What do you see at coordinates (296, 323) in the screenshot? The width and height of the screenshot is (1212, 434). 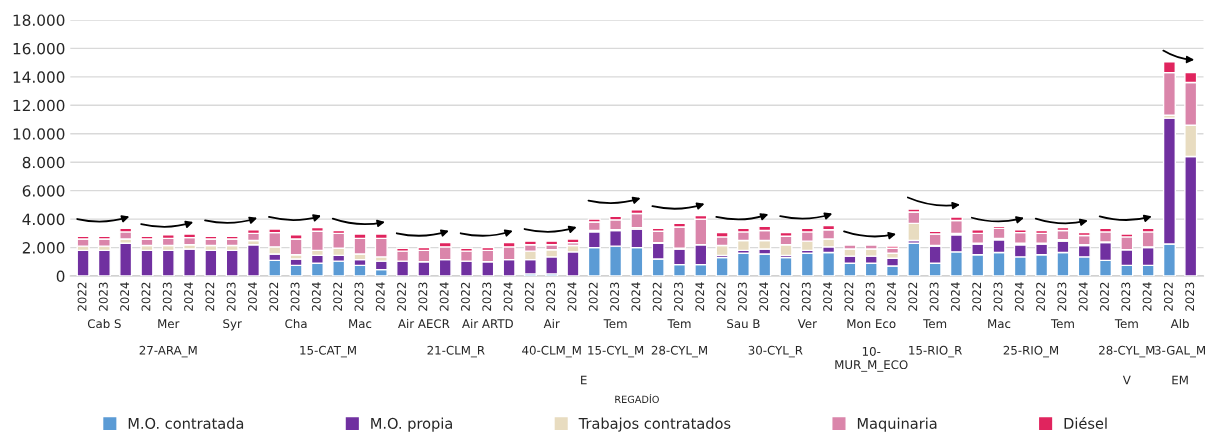 I see `text: Cha` at bounding box center [296, 323].